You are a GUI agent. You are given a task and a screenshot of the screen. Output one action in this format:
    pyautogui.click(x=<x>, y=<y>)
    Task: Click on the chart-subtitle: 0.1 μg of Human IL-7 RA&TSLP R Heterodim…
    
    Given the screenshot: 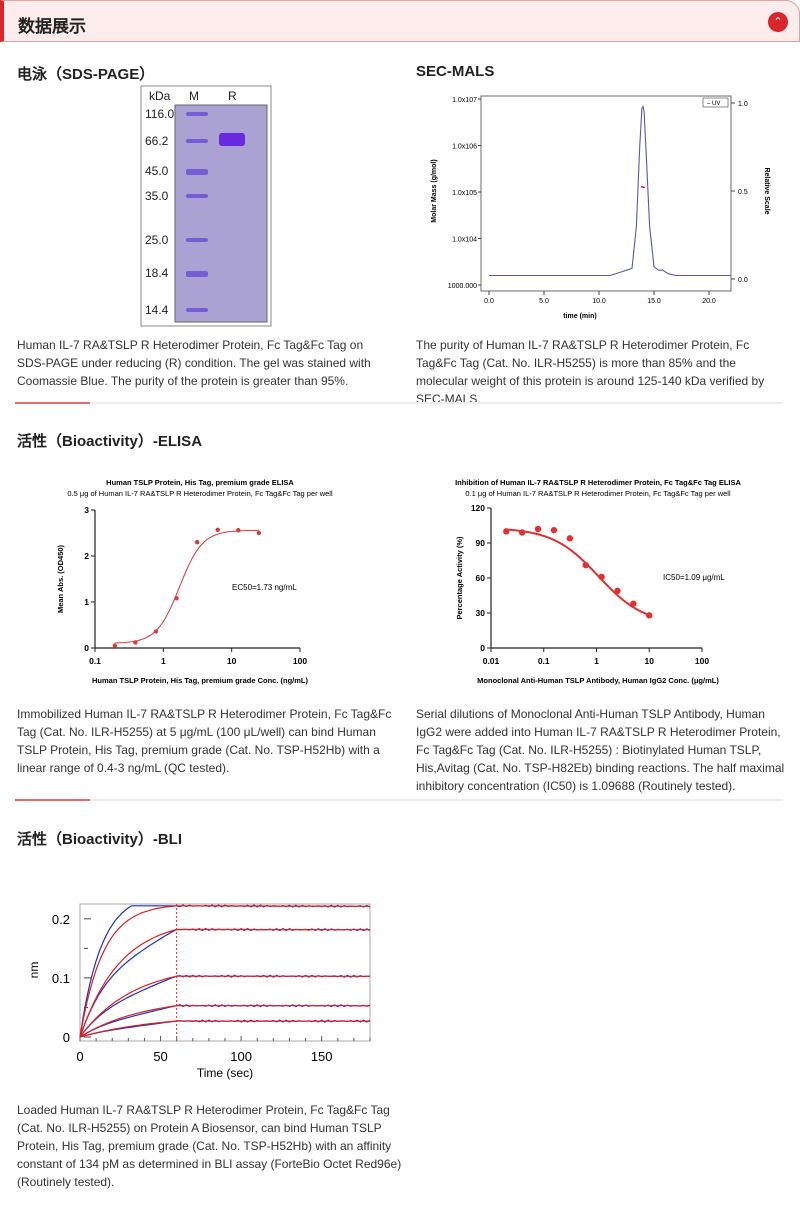 What is the action you would take?
    pyautogui.click(x=598, y=493)
    